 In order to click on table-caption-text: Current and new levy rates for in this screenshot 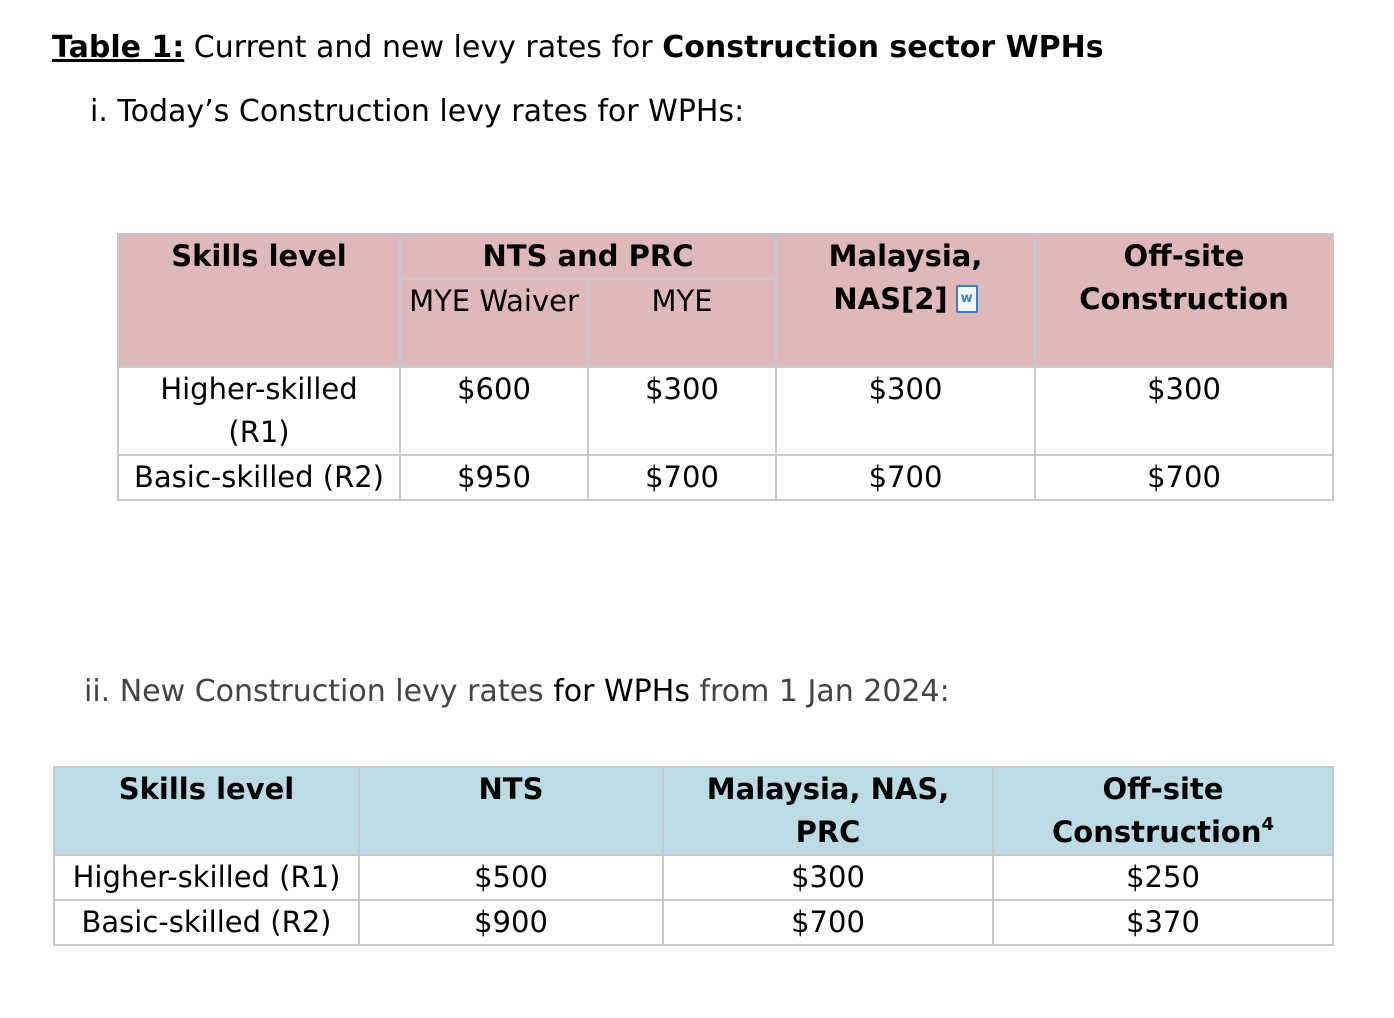, I will do `click(423, 47)`.